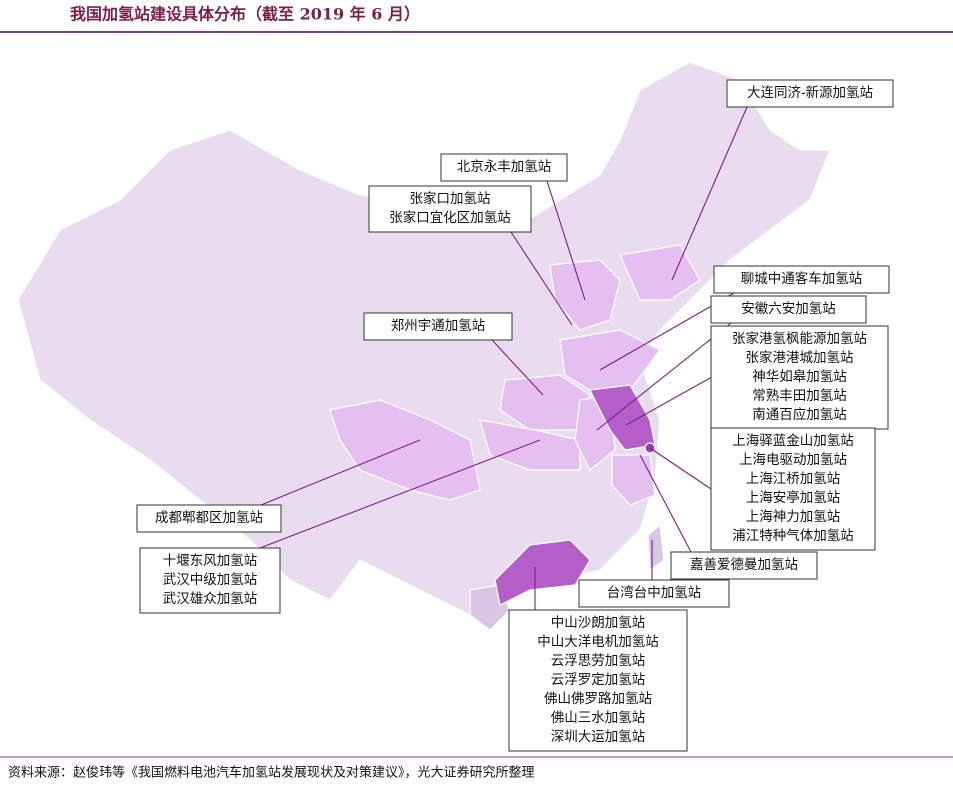 Image resolution: width=953 pixels, height=788 pixels. Describe the element at coordinates (598, 737) in the screenshot. I see `station-label: 深圳大运加氢站` at that location.